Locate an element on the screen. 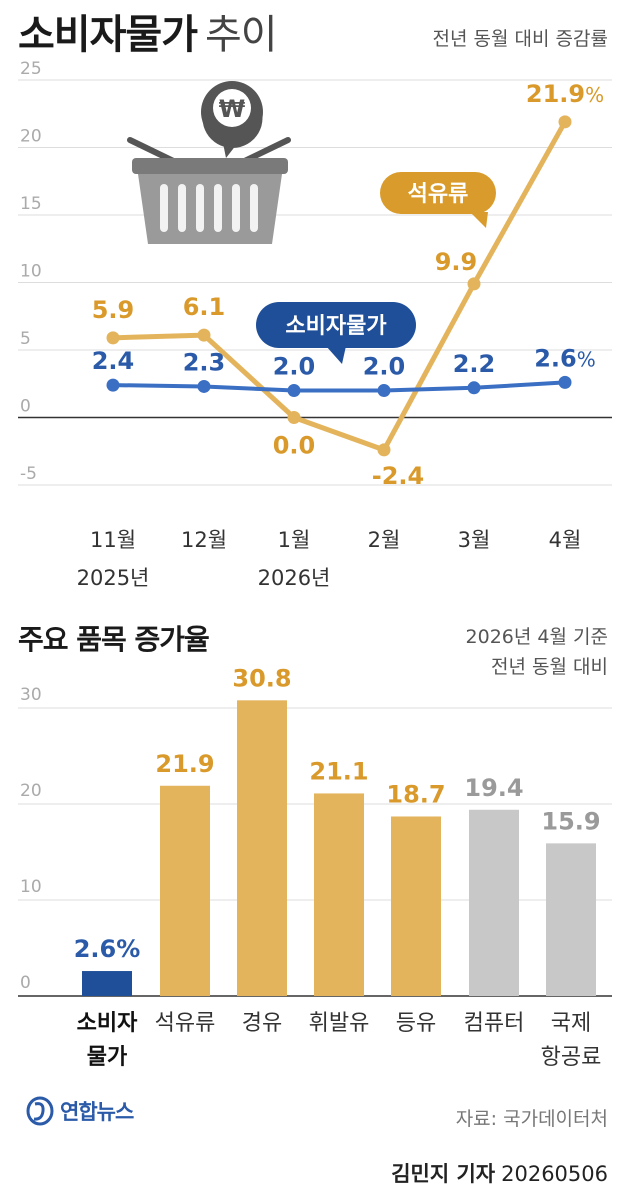 Image resolution: width=630 pixels, height=1200 pixels. badge-cpi is located at coordinates (336, 325).